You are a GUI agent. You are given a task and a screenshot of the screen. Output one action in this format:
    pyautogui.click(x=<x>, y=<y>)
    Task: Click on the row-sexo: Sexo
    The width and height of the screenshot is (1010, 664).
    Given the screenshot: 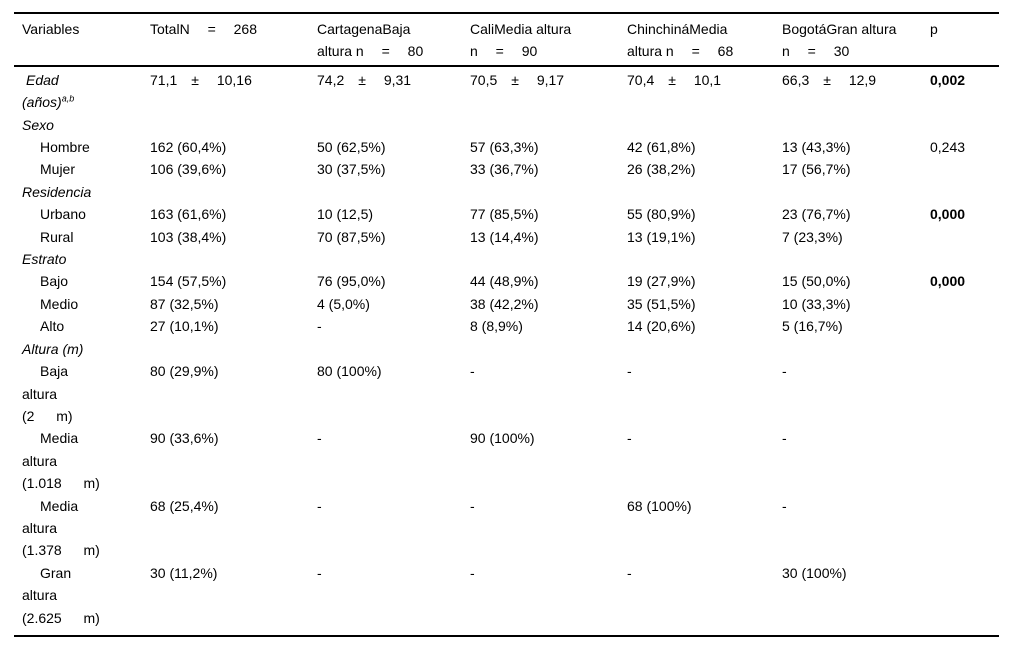 What is the action you would take?
    pyautogui.click(x=506, y=125)
    